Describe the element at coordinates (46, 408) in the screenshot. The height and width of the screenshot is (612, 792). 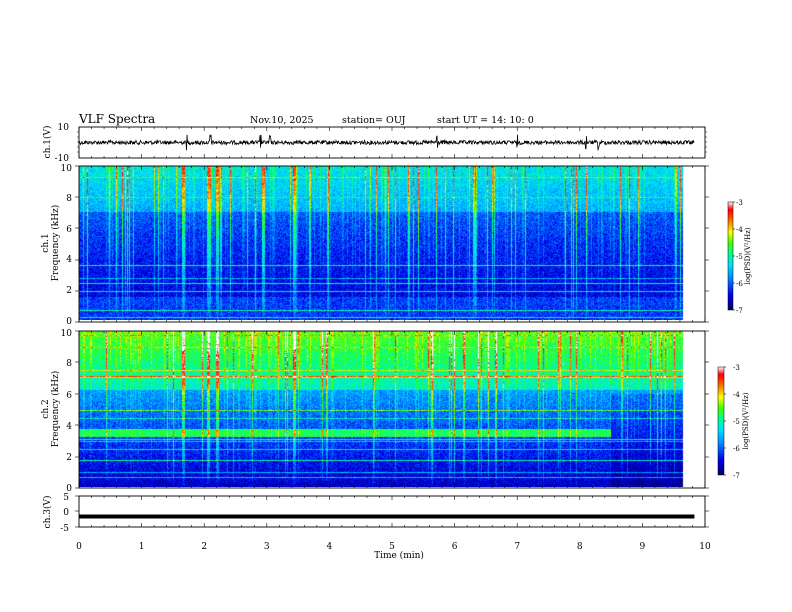
I see `ch2-spec-ylabel-channel: ch.2` at that location.